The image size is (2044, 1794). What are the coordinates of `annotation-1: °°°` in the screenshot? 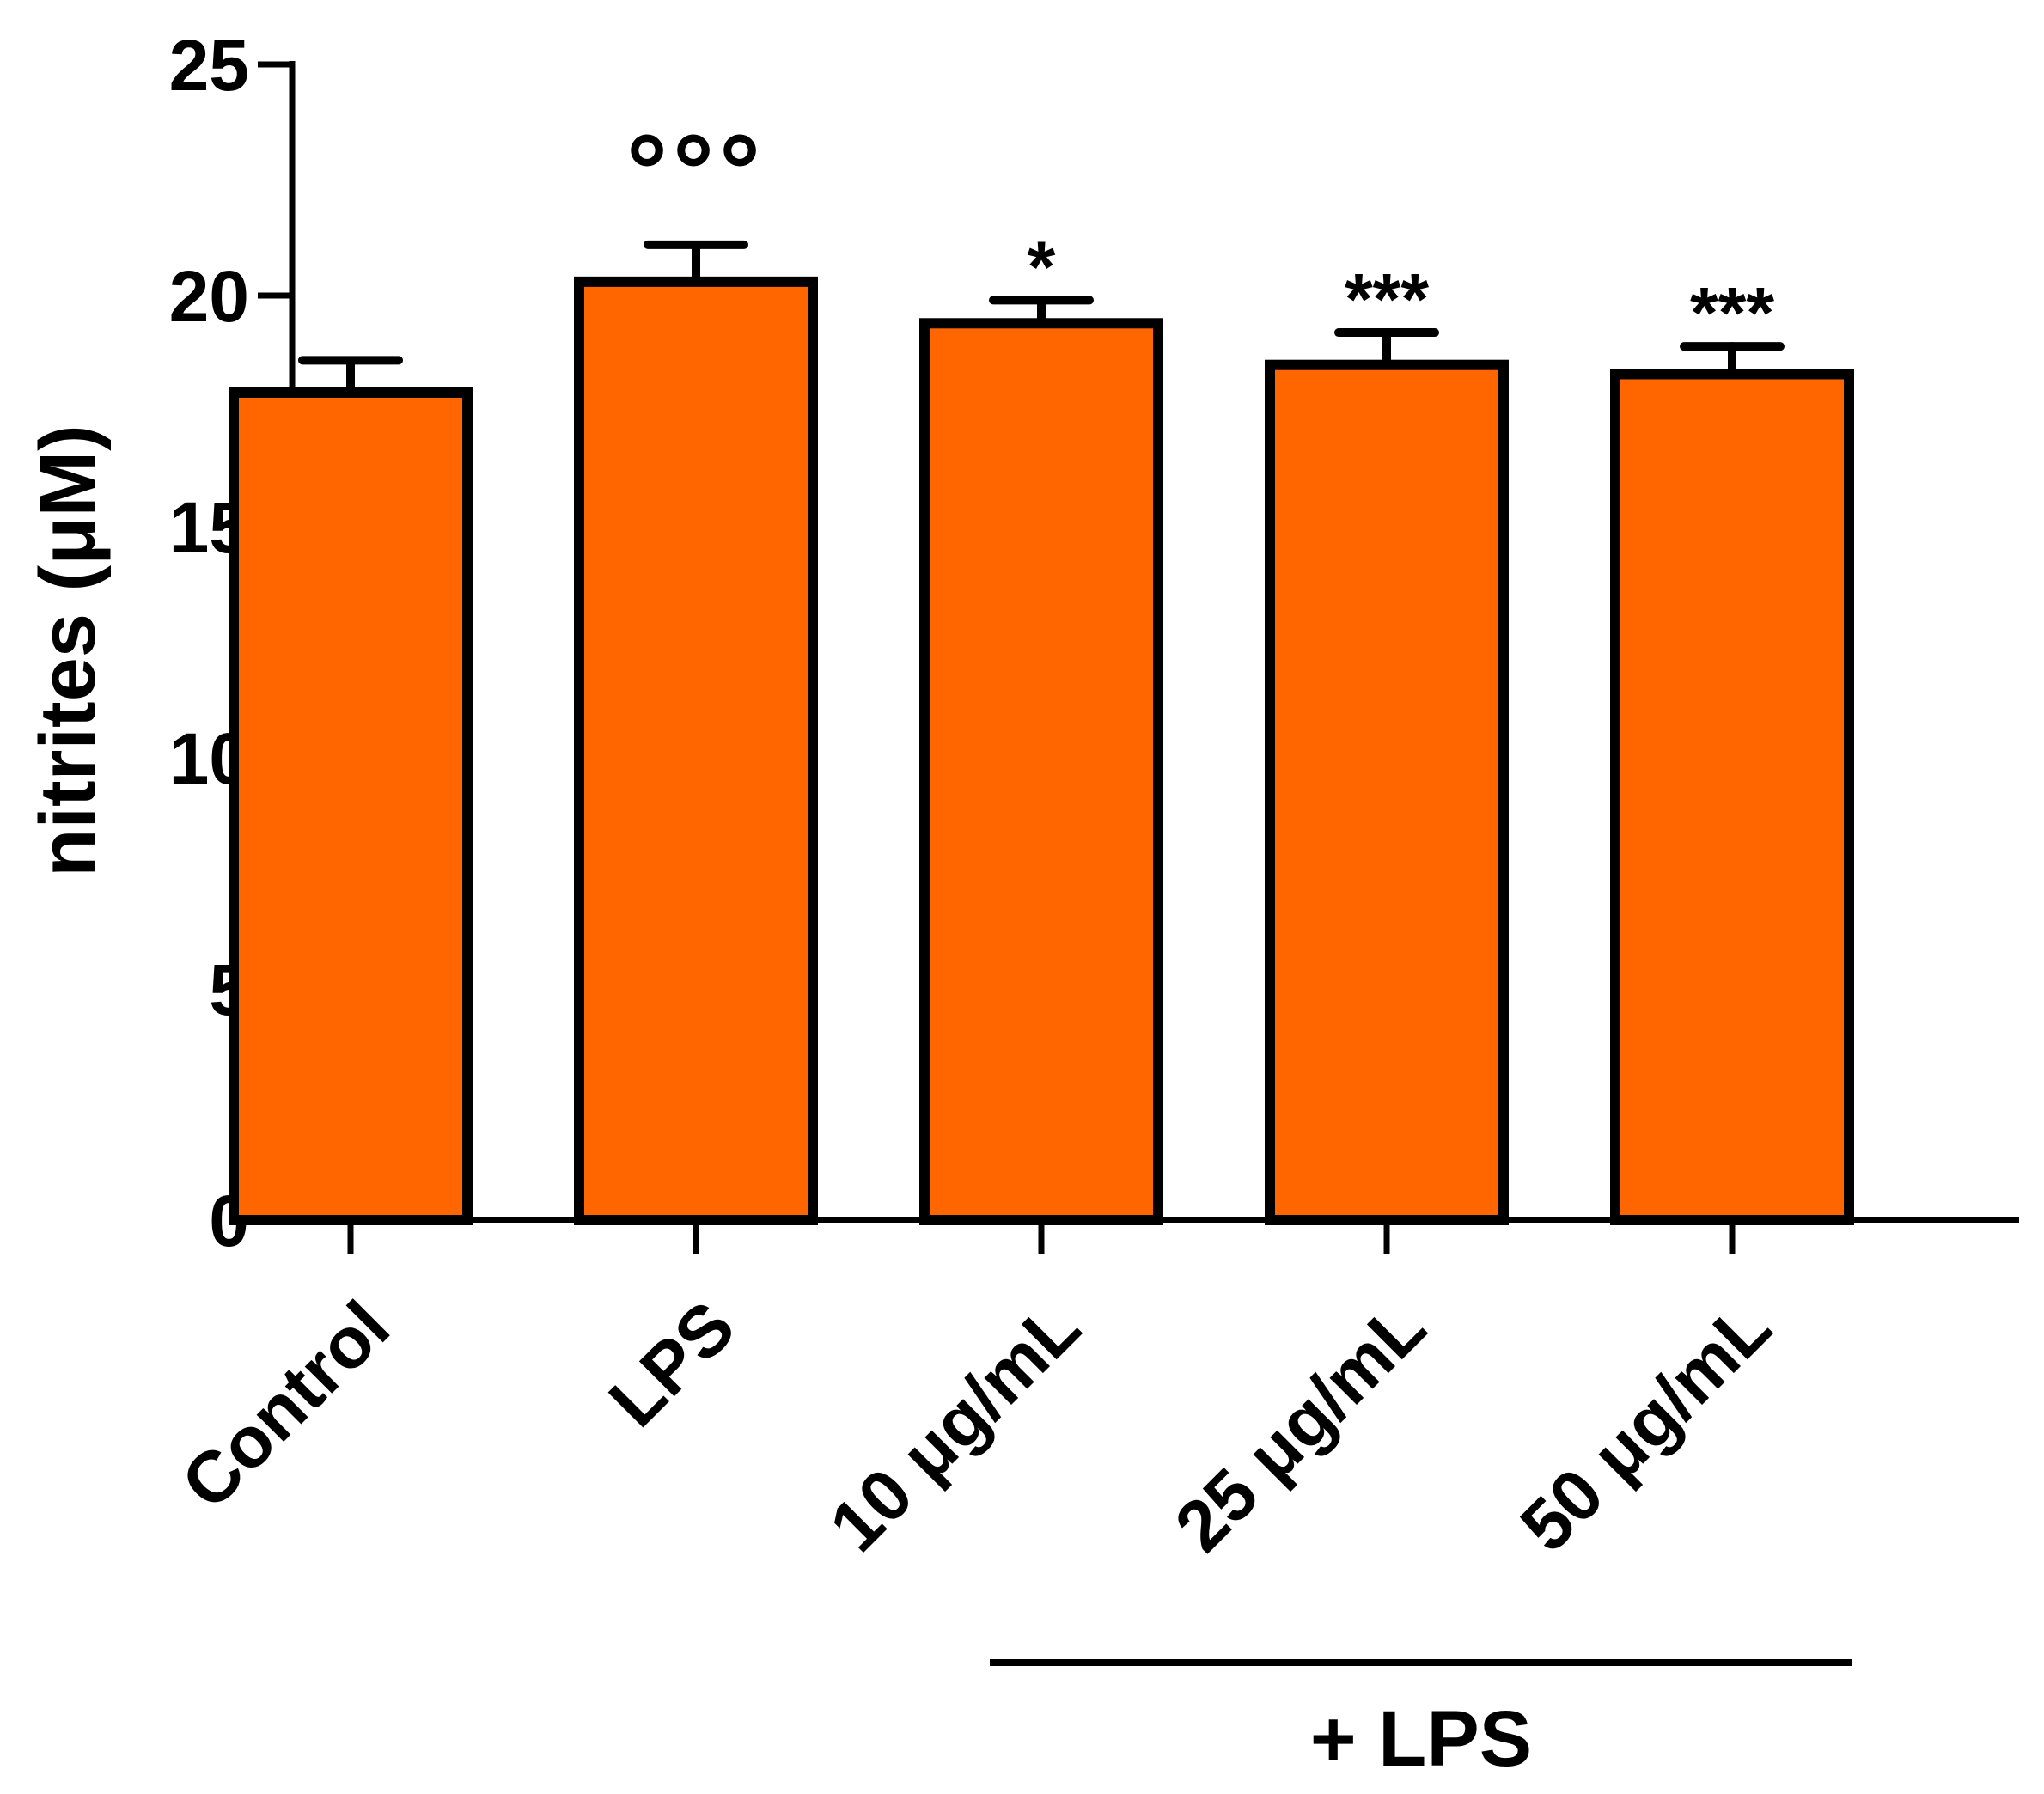 It's located at (696, 171).